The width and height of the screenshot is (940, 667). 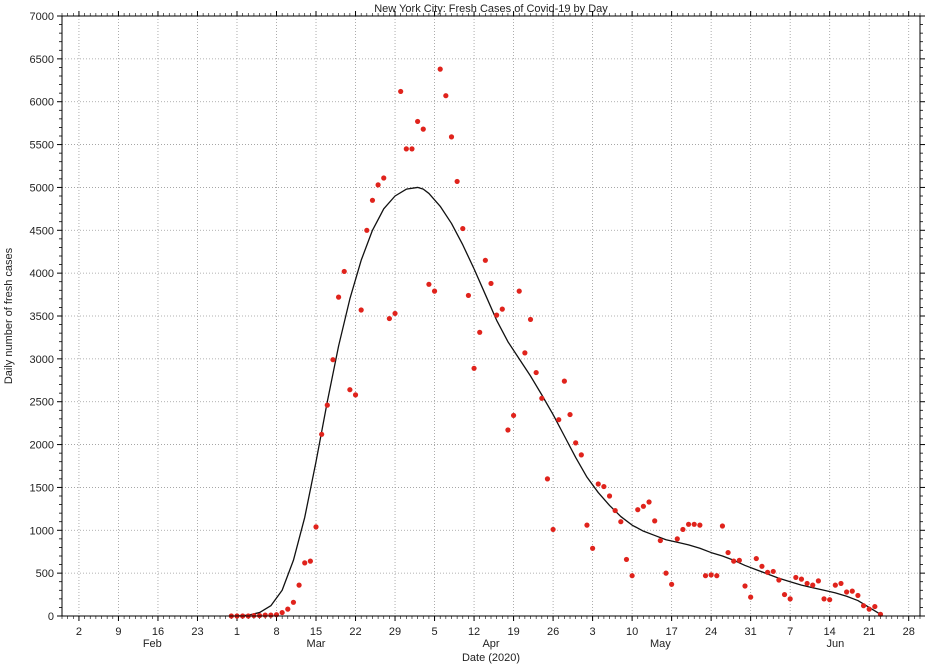 What do you see at coordinates (909, 632) in the screenshot?
I see `x-tick-label: 28` at bounding box center [909, 632].